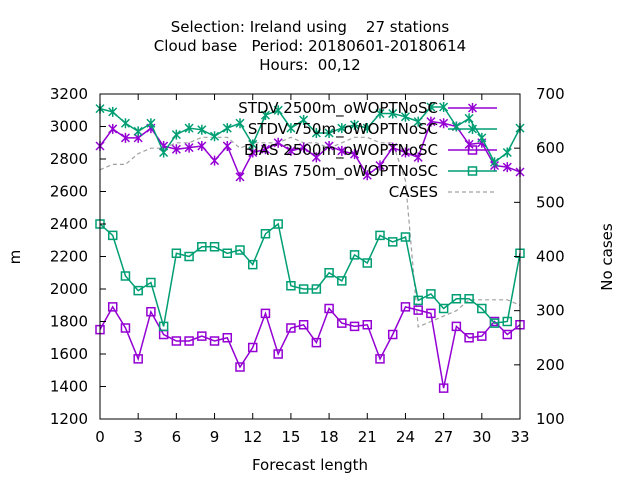 Image resolution: width=640 pixels, height=480 pixels. What do you see at coordinates (69, 192) in the screenshot?
I see `y-tick-label: 2600` at bounding box center [69, 192].